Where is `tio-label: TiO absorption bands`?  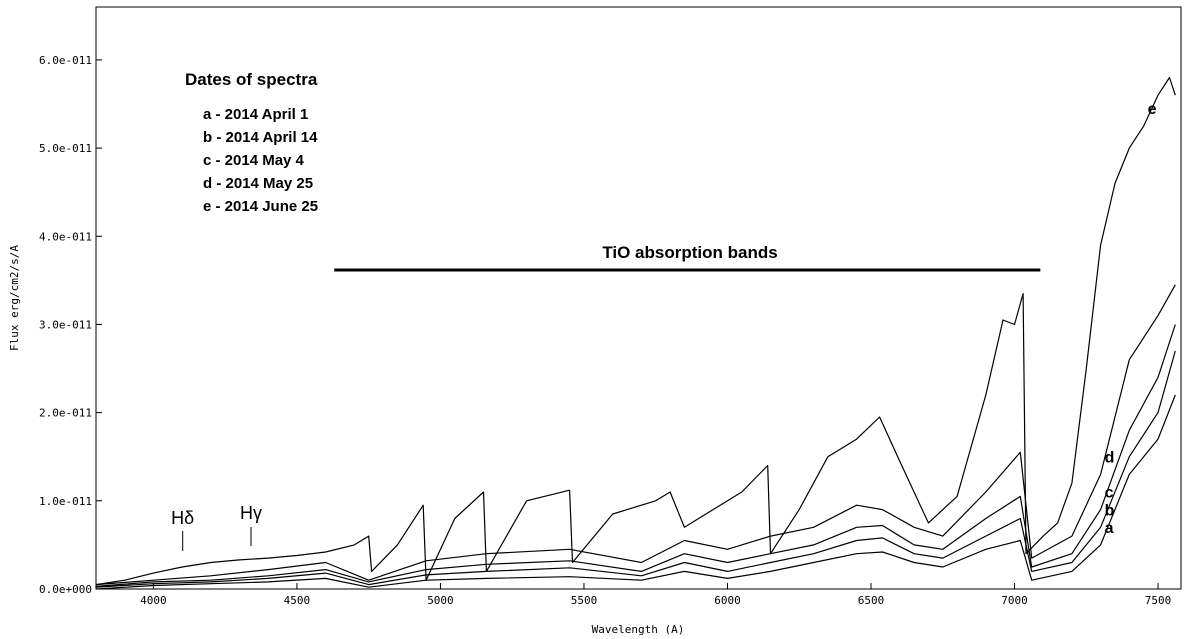 tio-label: TiO absorption bands is located at coordinates (689, 252).